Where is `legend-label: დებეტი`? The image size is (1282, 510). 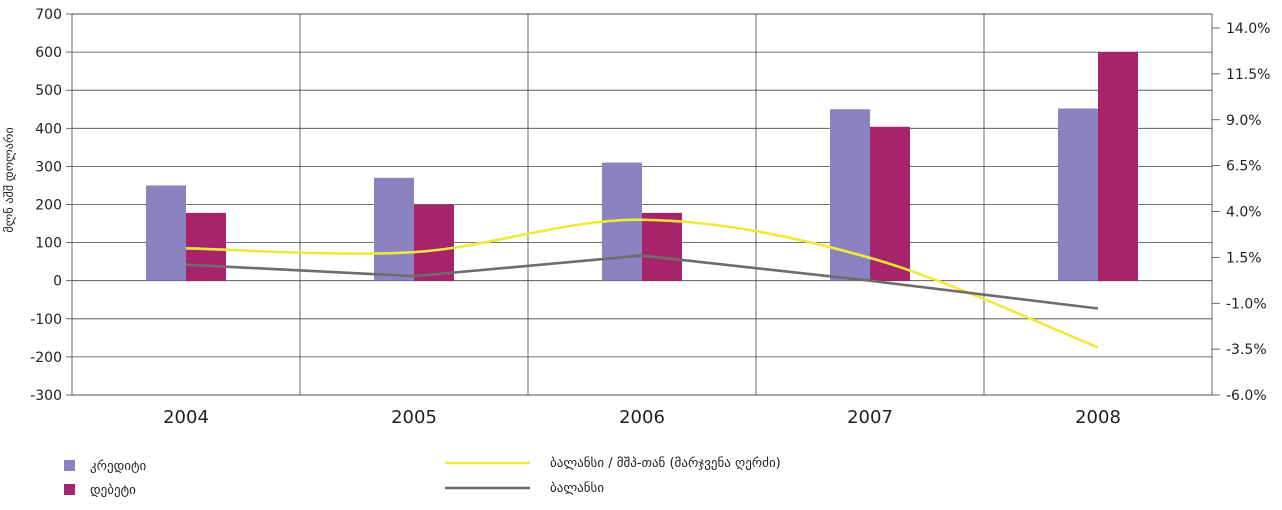
legend-label: დებეტი is located at coordinates (113, 490).